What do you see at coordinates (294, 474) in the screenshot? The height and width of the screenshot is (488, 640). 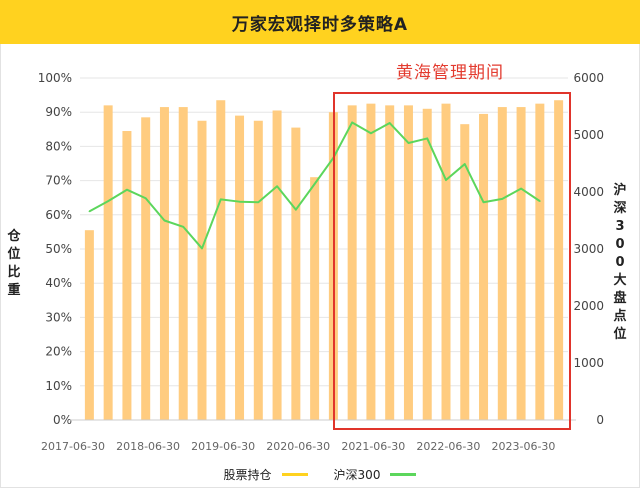 I see `legend-swatch-stock` at bounding box center [294, 474].